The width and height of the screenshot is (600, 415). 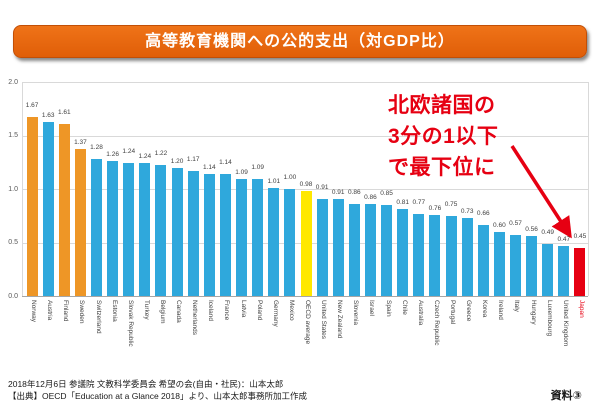 I want to click on bar-category-label: Portugal, so click(x=453, y=312).